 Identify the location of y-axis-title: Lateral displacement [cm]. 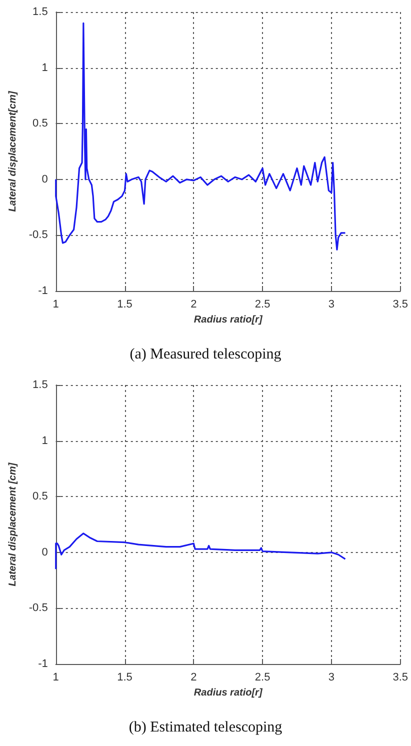
(13, 524).